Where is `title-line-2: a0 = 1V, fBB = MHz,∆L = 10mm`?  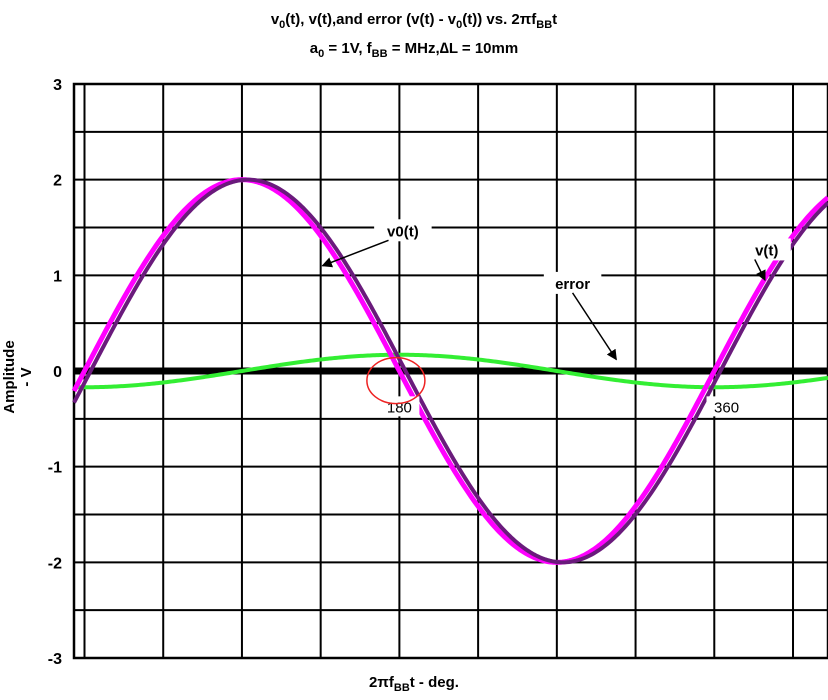 title-line-2: a0 = 1V, fBB = MHz,∆L = 10mm is located at coordinates (414, 50).